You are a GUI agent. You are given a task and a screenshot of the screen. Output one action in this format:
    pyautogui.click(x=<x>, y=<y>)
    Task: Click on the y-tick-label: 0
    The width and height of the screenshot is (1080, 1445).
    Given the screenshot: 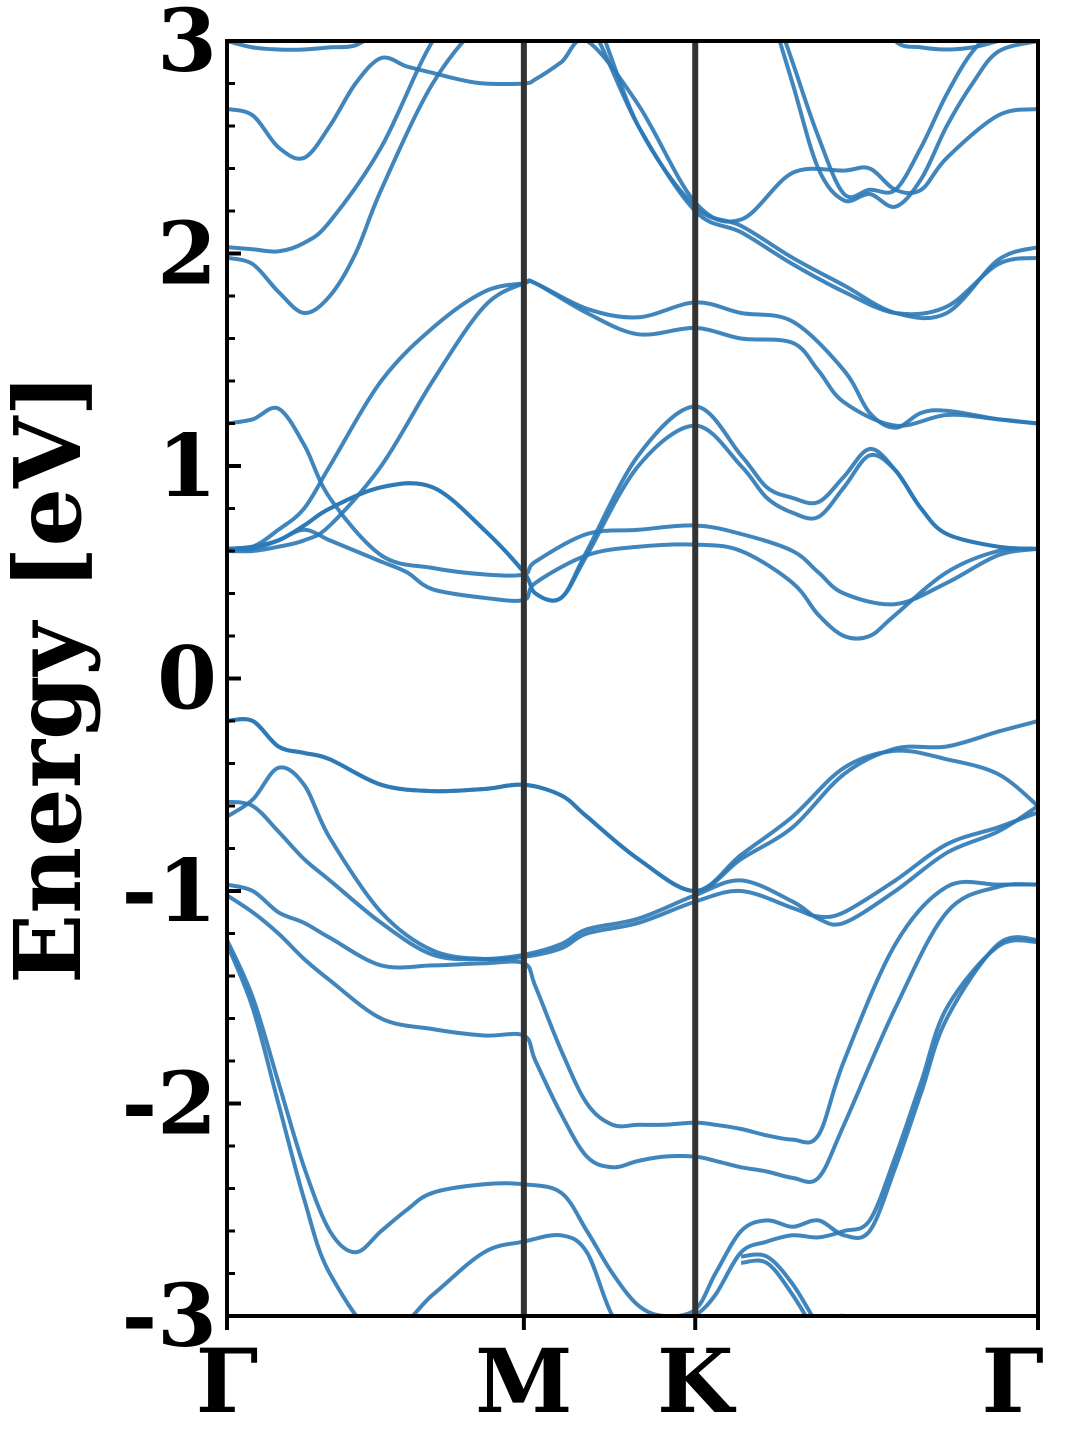 What is the action you would take?
    pyautogui.click(x=187, y=679)
    